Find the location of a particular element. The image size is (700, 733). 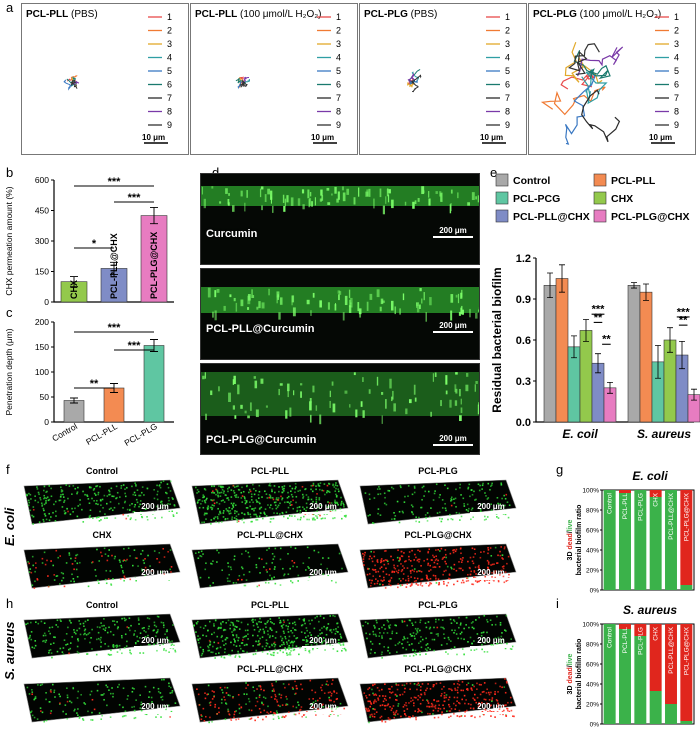

bar-category-label: PCL-PLL@CHX is located at coordinates (114, 266).